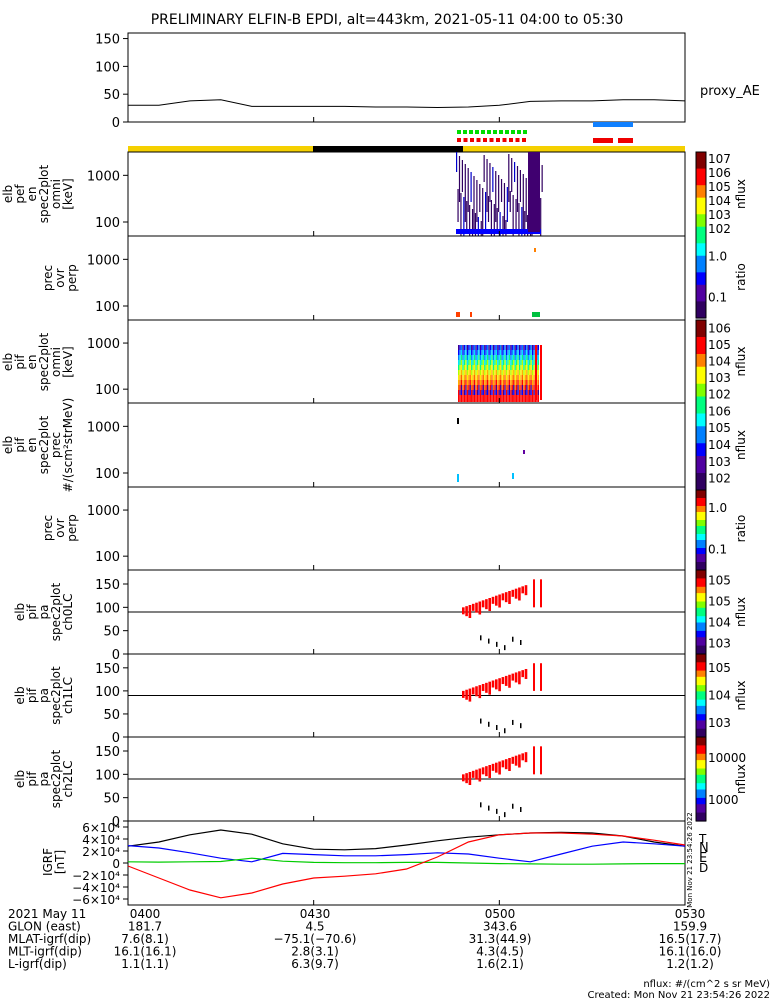  Describe the element at coordinates (111, 95) in the screenshot. I see `ae-ytick-label: 50` at that location.